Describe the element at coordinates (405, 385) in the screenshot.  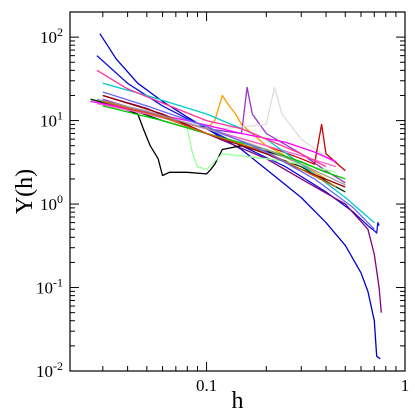
I see `x-tick-label: 1` at that location.